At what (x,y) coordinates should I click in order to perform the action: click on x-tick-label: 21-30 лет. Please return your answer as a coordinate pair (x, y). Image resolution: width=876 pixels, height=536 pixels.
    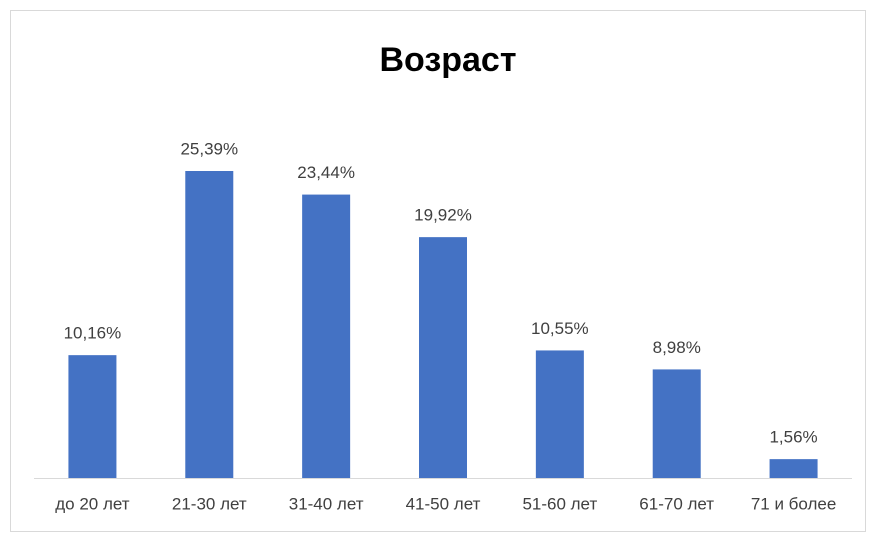
    Looking at the image, I should click on (209, 503).